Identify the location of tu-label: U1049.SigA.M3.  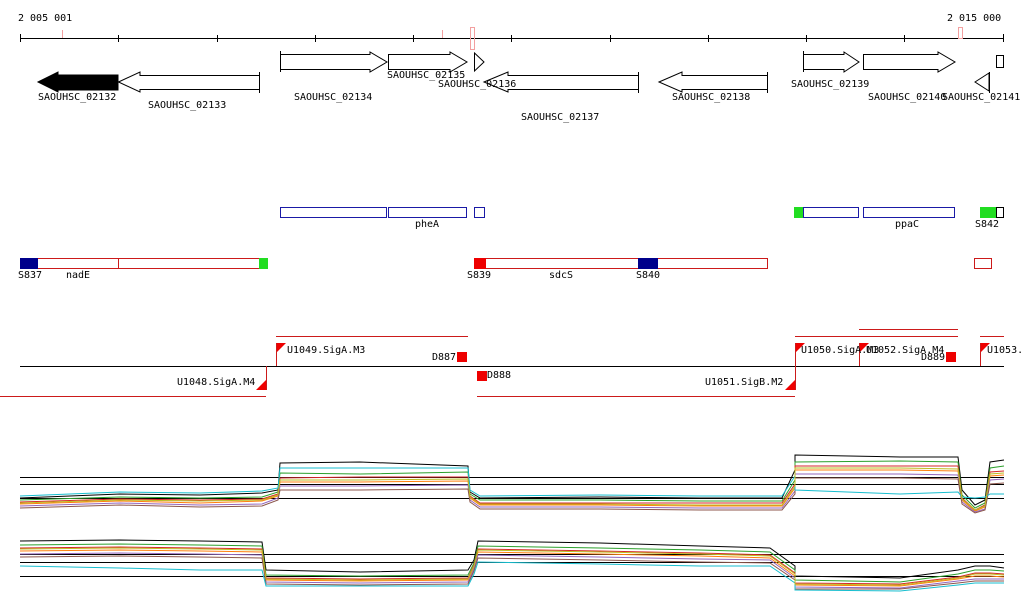
(326, 350).